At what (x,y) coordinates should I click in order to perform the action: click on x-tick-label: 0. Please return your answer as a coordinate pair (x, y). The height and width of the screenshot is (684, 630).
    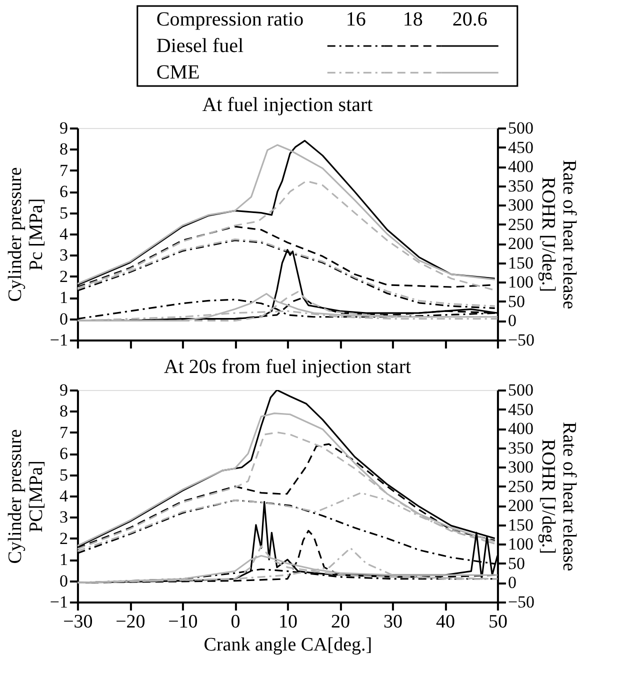
    Looking at the image, I should click on (235, 622).